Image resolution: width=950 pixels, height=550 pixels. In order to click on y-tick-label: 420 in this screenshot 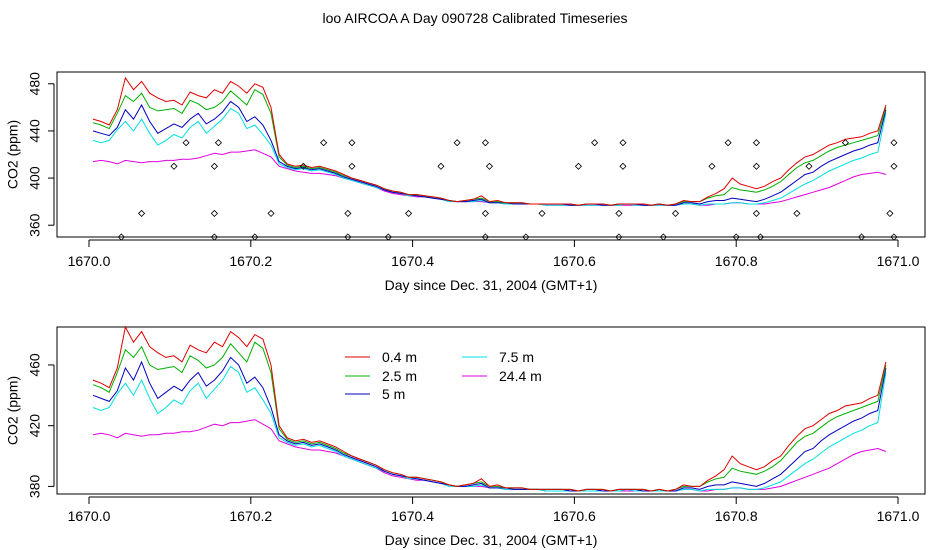, I will do `click(35, 426)`.